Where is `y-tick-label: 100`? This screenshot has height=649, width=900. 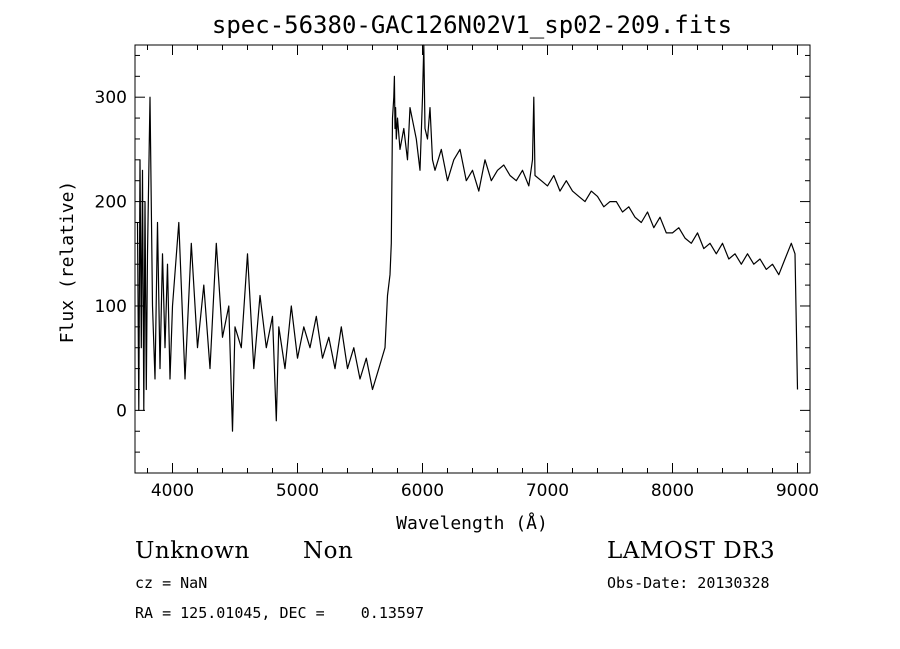
y-tick-label: 100 is located at coordinates (111, 307).